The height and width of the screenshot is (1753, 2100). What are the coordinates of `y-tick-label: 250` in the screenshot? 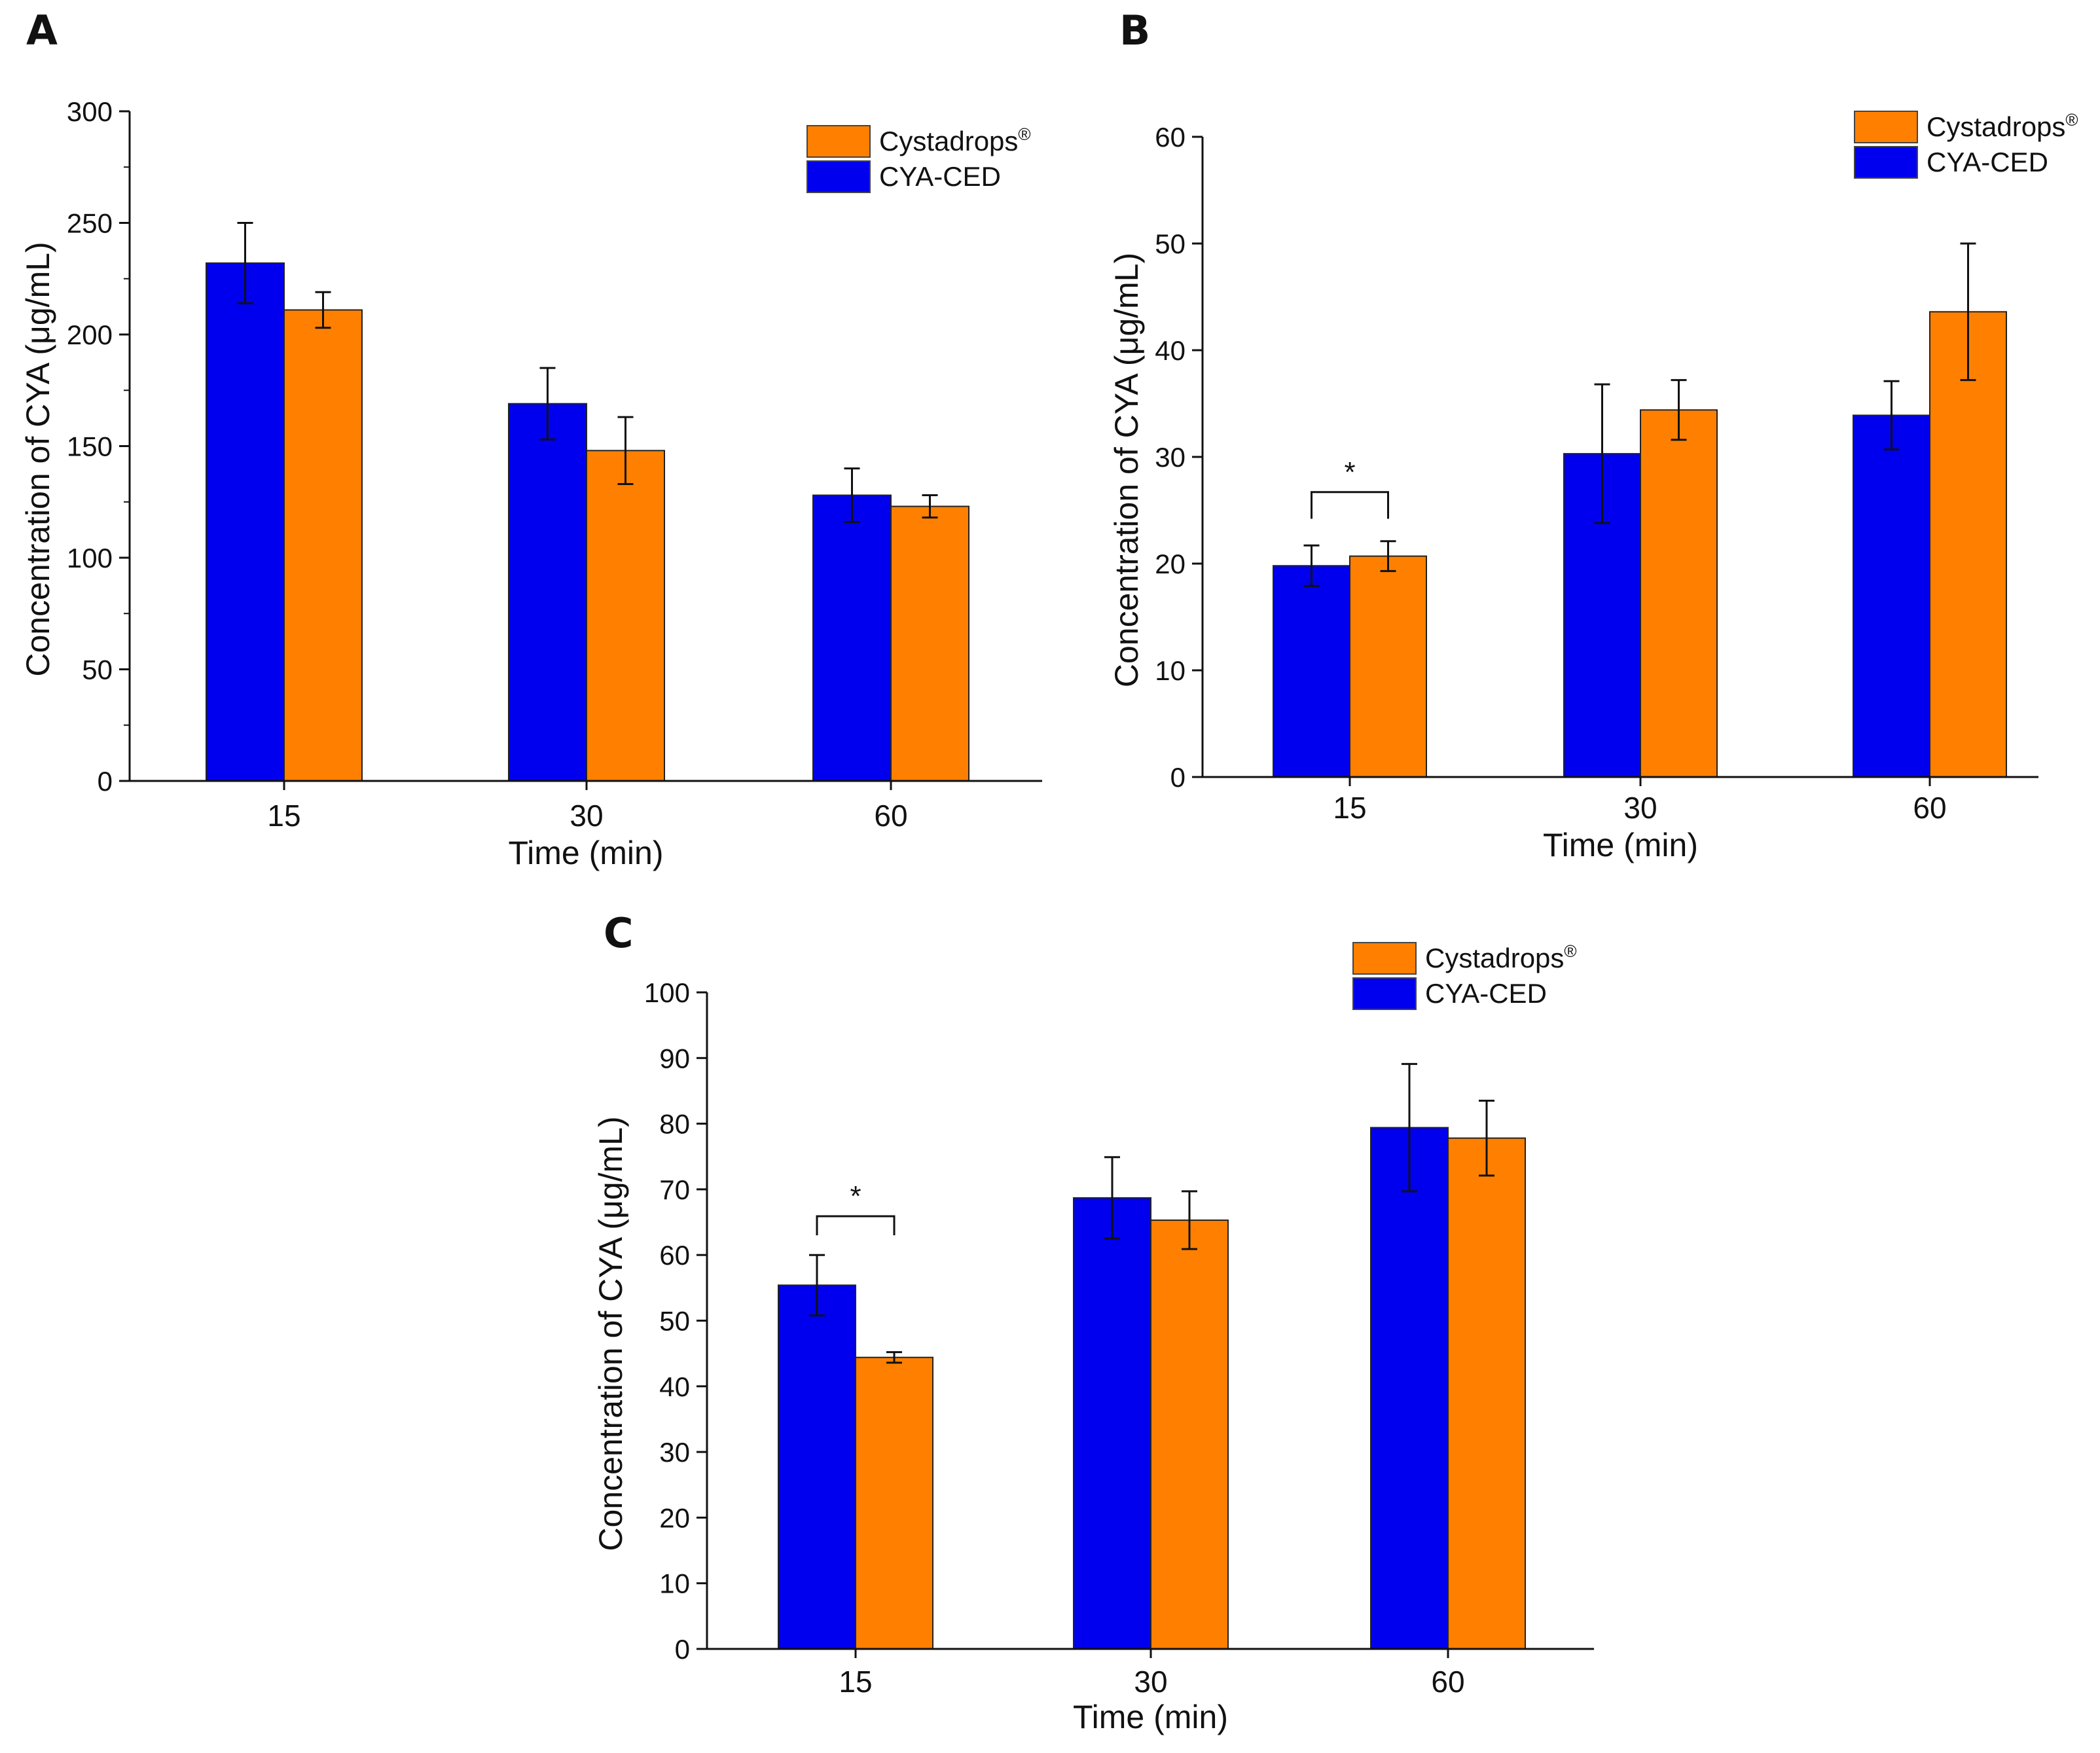 It's located at (90, 224).